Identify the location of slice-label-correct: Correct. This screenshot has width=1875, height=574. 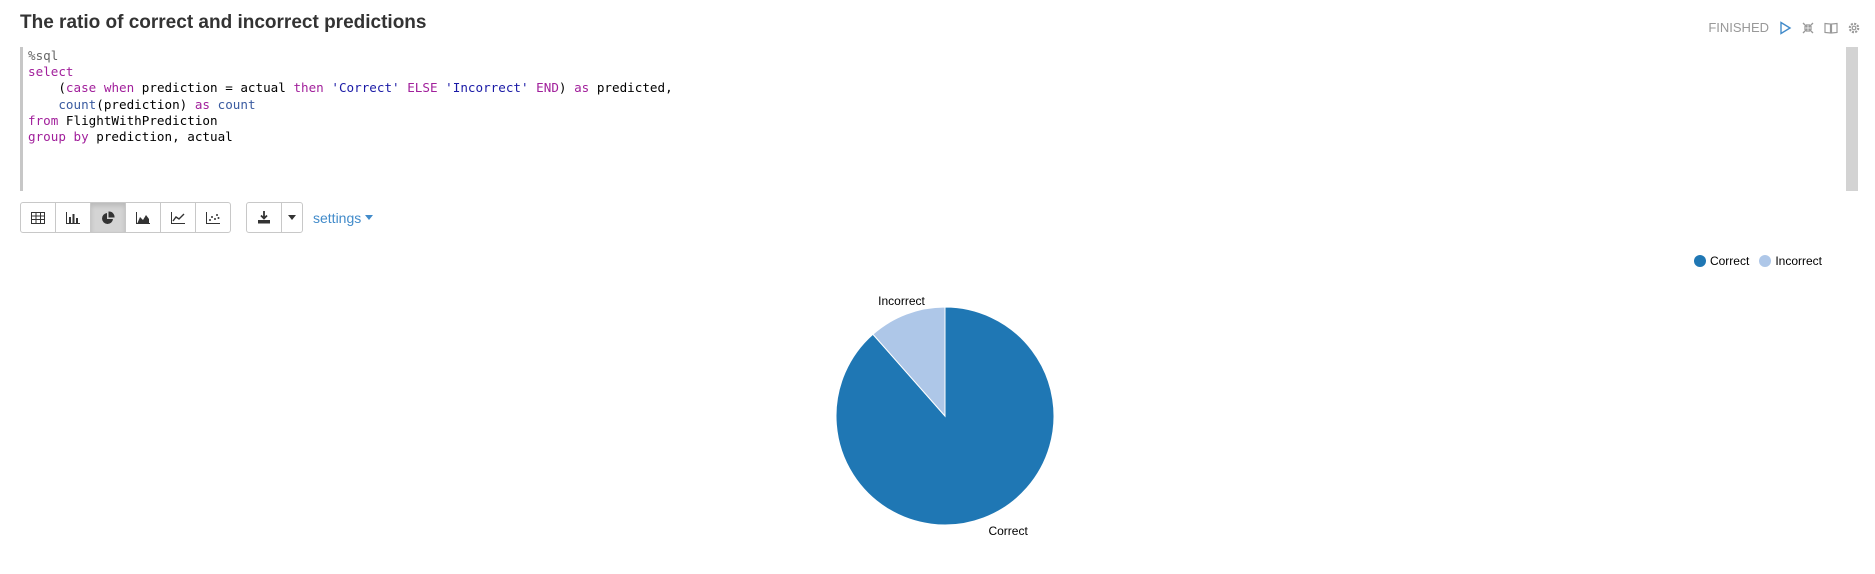
(1008, 531).